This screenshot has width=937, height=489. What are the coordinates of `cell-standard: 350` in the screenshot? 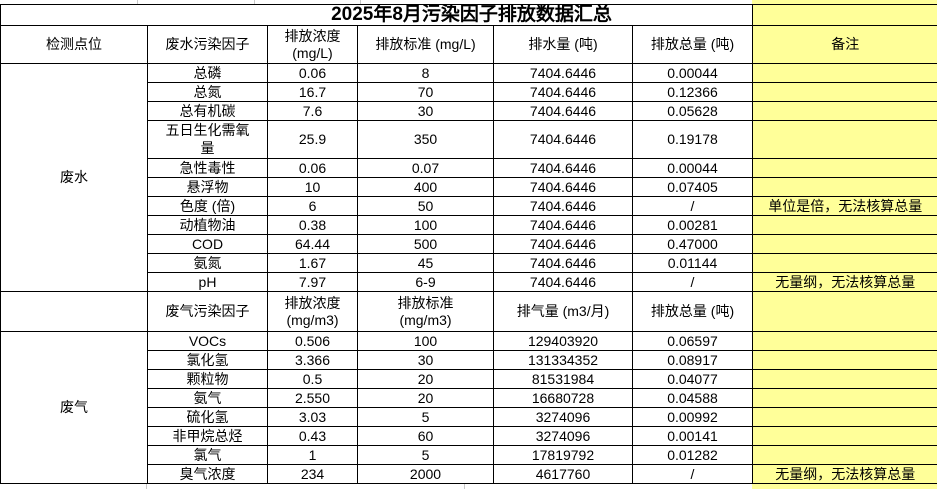 It's located at (425, 139).